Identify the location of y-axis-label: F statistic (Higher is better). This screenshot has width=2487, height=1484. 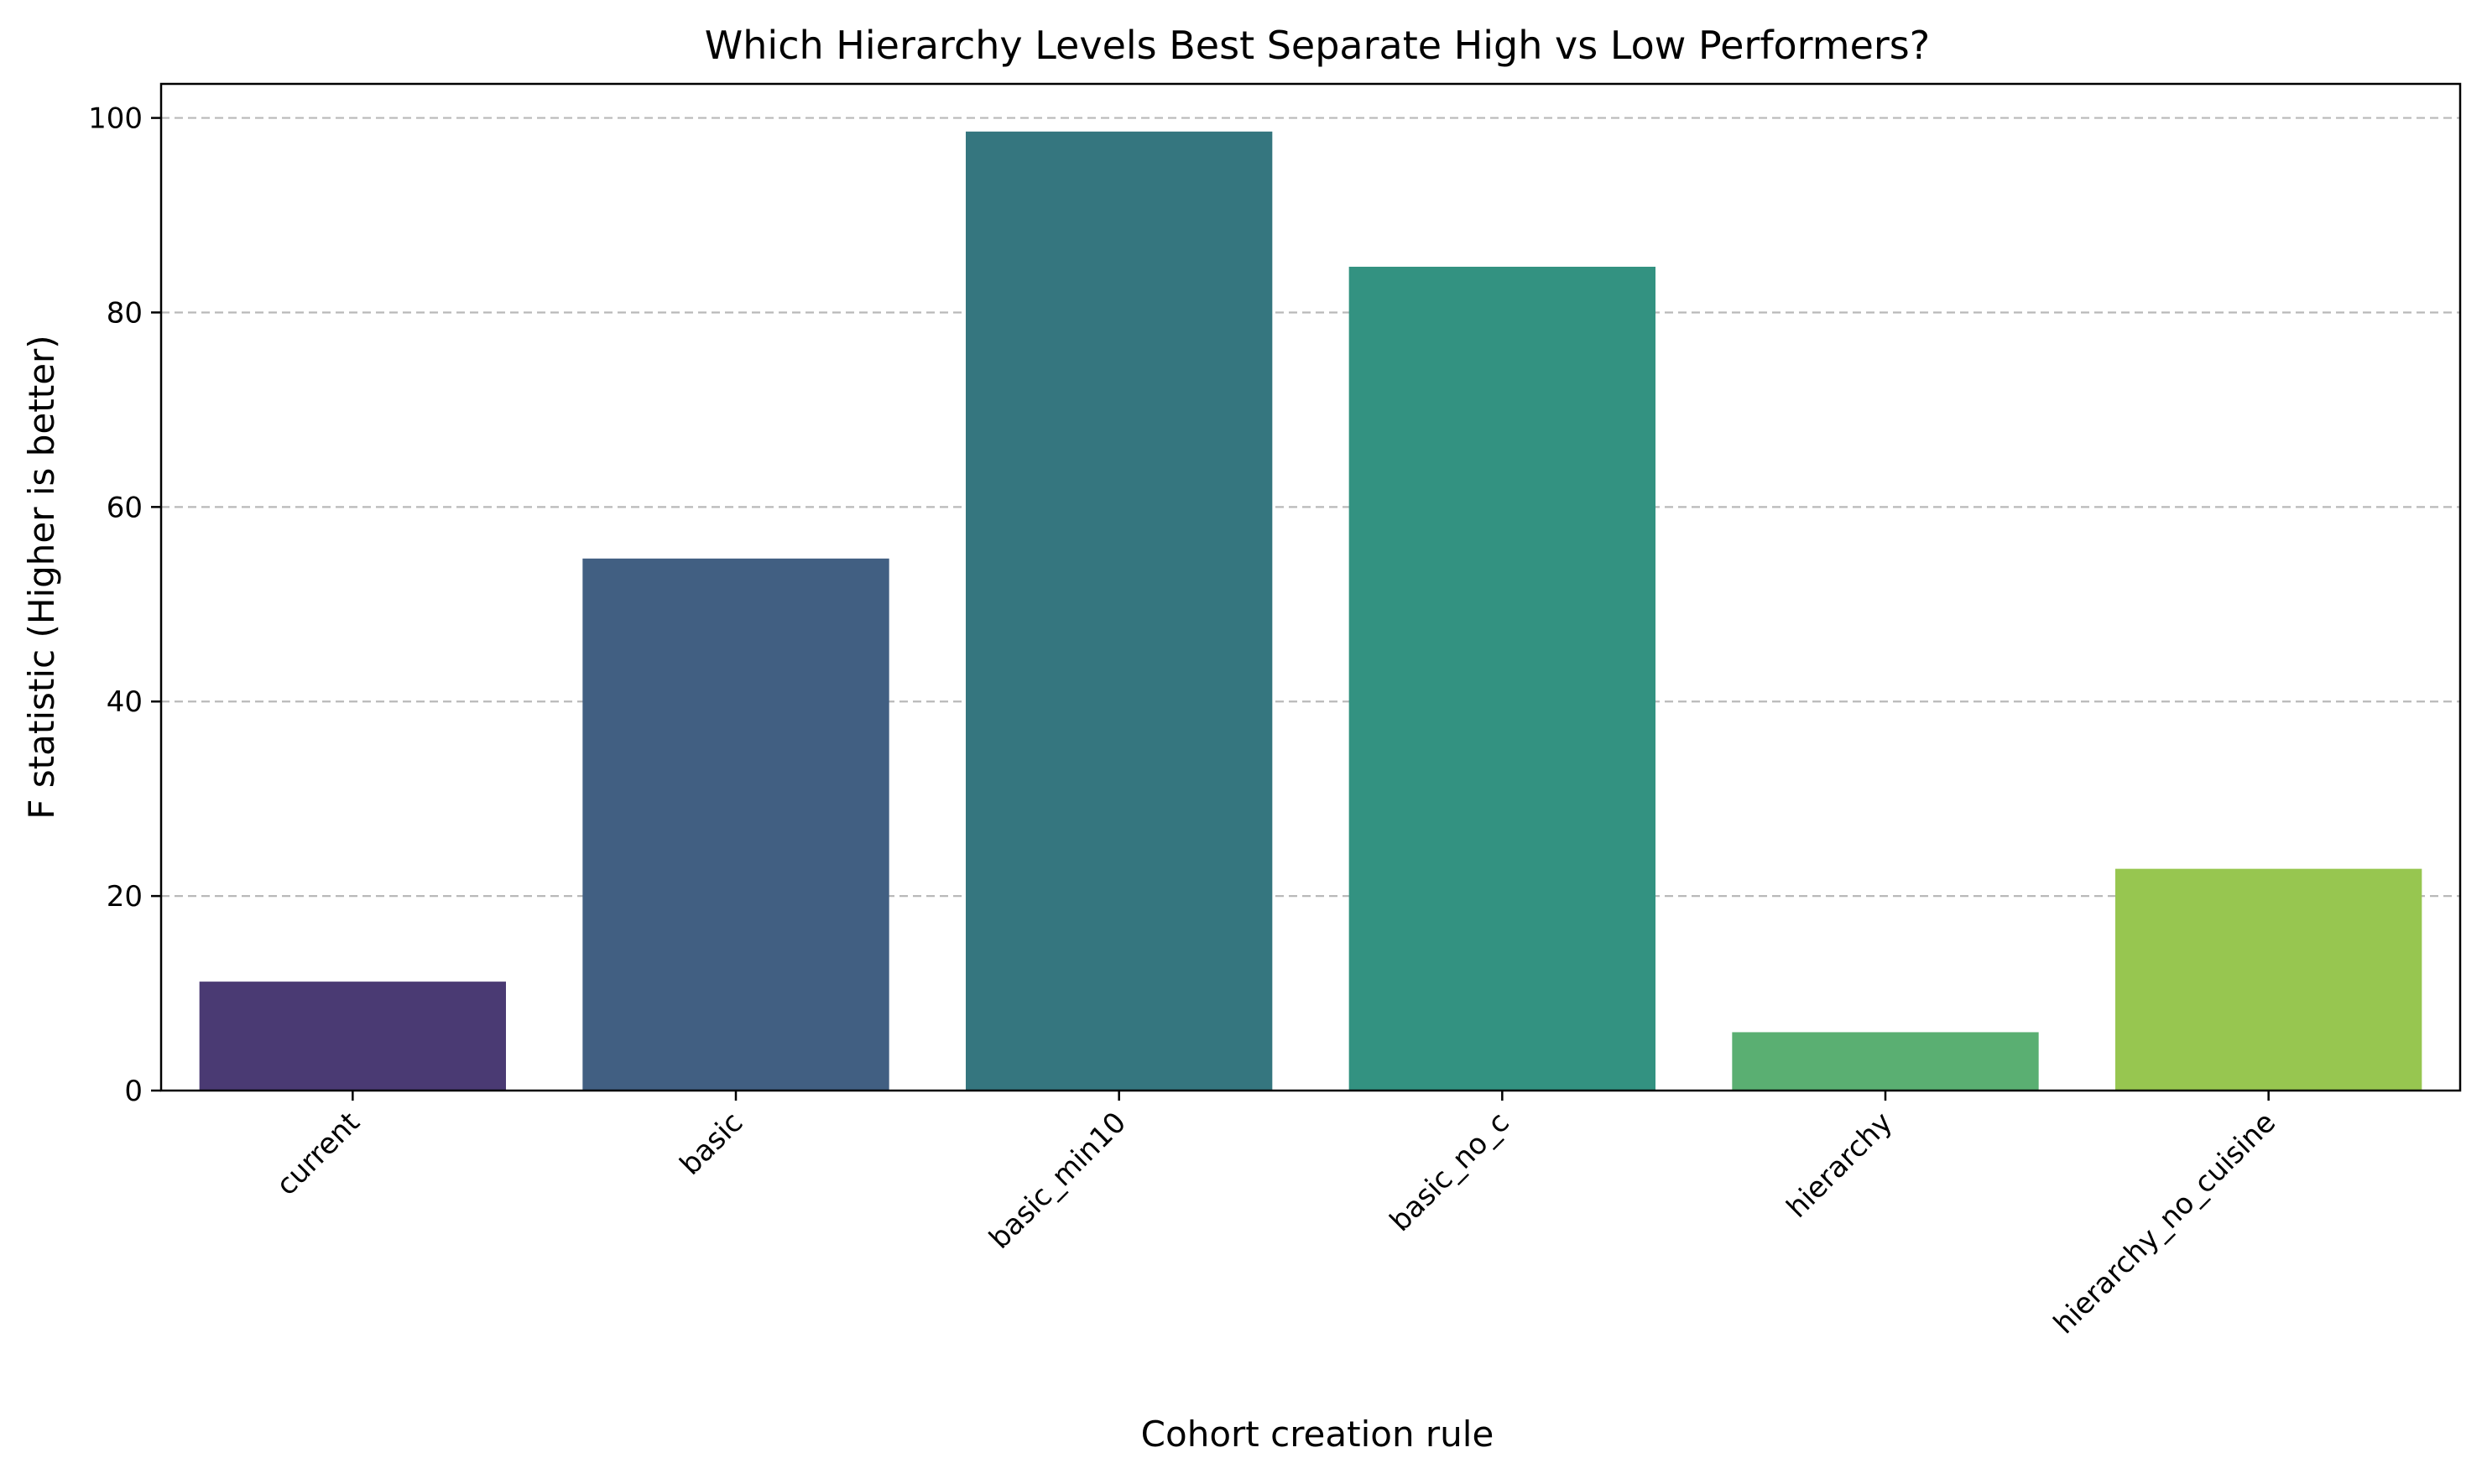
(41, 577).